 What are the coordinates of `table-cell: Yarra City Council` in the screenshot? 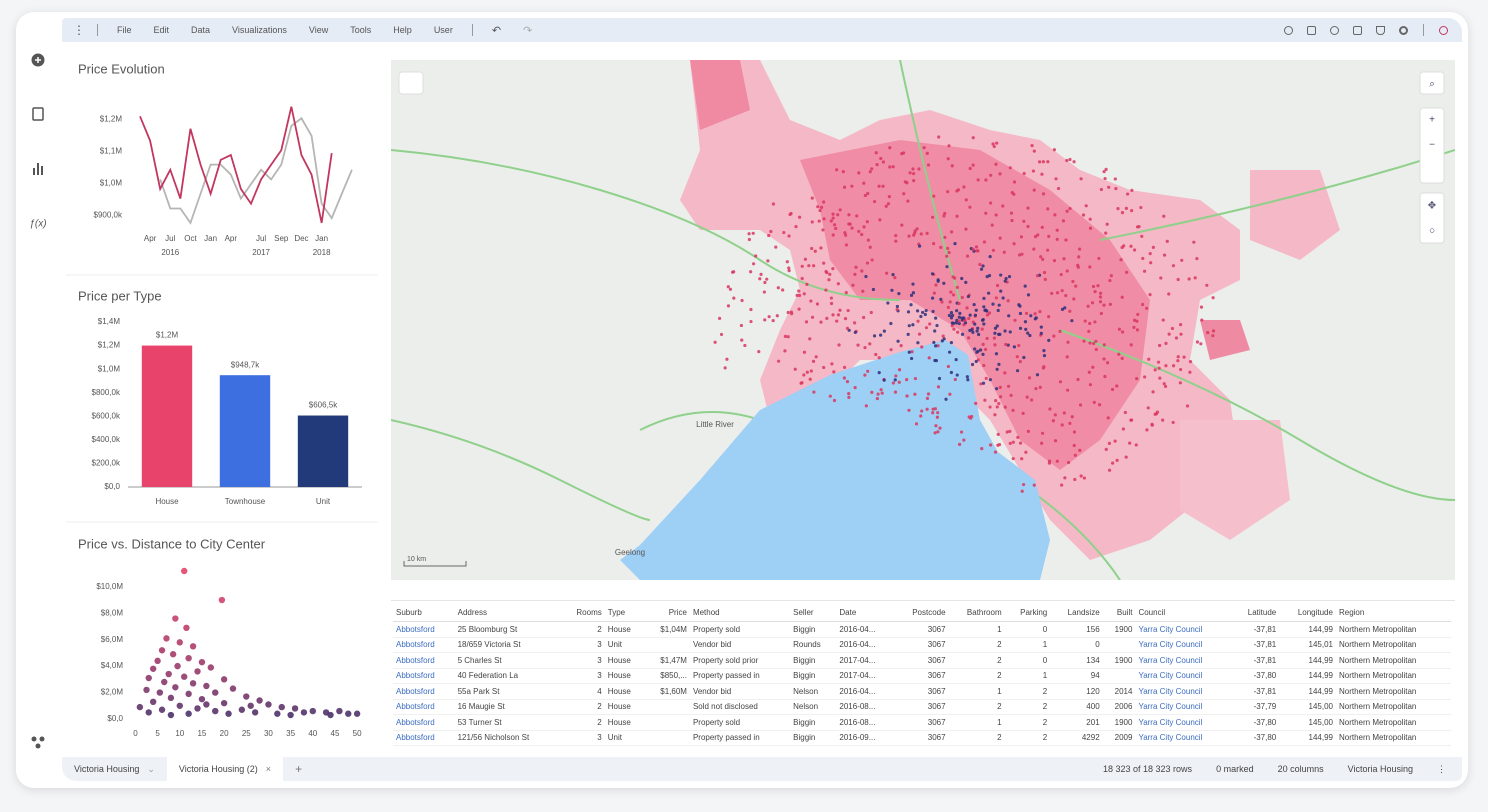 It's located at (1183, 691).